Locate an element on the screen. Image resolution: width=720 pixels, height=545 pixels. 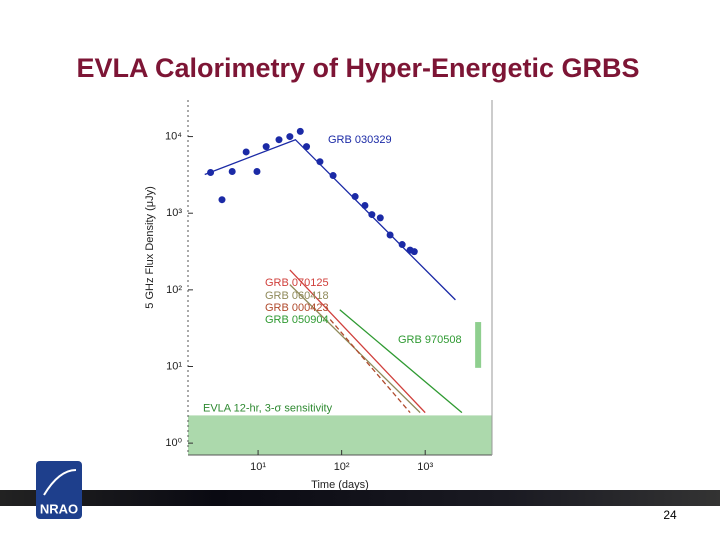
x-axis-title: Time (days) is located at coordinates (340, 485).